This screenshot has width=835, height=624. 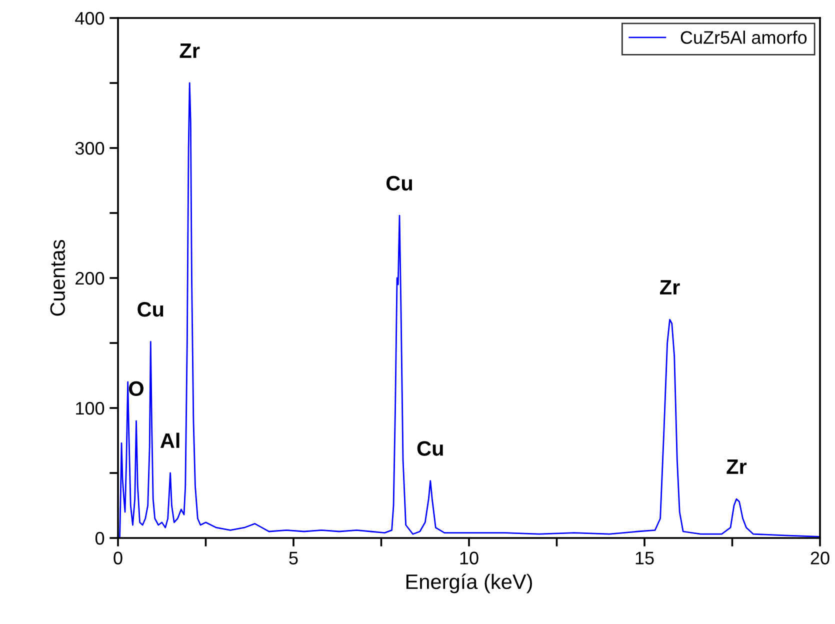 I want to click on x-tick-label: 20, so click(x=820, y=558).